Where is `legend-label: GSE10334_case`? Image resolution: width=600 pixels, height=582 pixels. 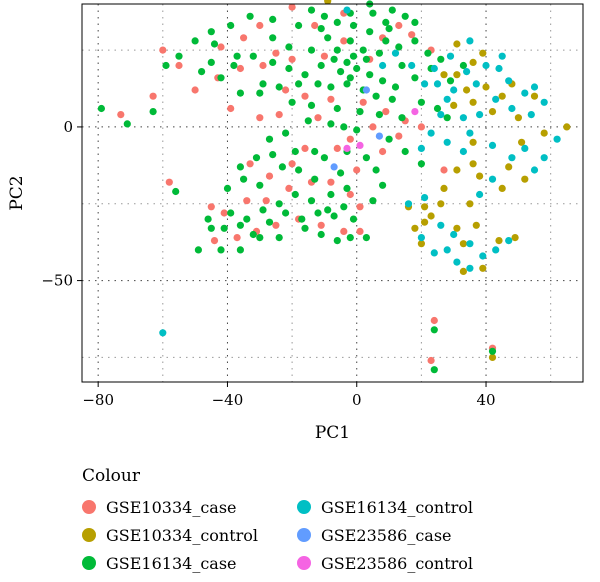 legend-label: GSE10334_case is located at coordinates (171, 507).